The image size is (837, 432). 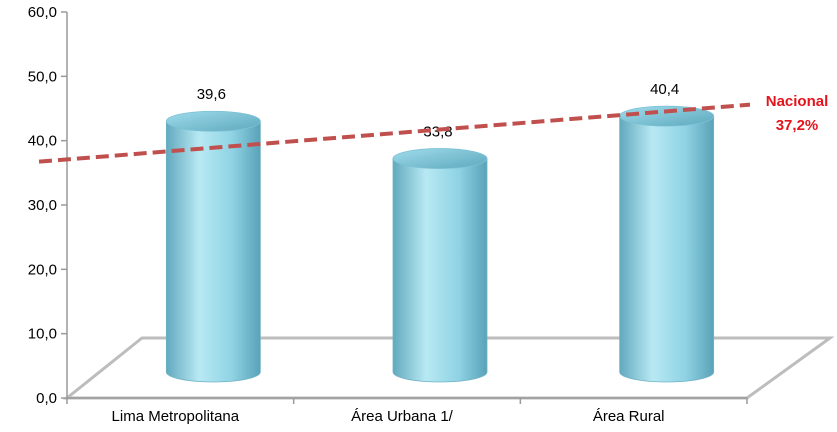 What do you see at coordinates (797, 125) in the screenshot?
I see `reference-line-value: 37,2%` at bounding box center [797, 125].